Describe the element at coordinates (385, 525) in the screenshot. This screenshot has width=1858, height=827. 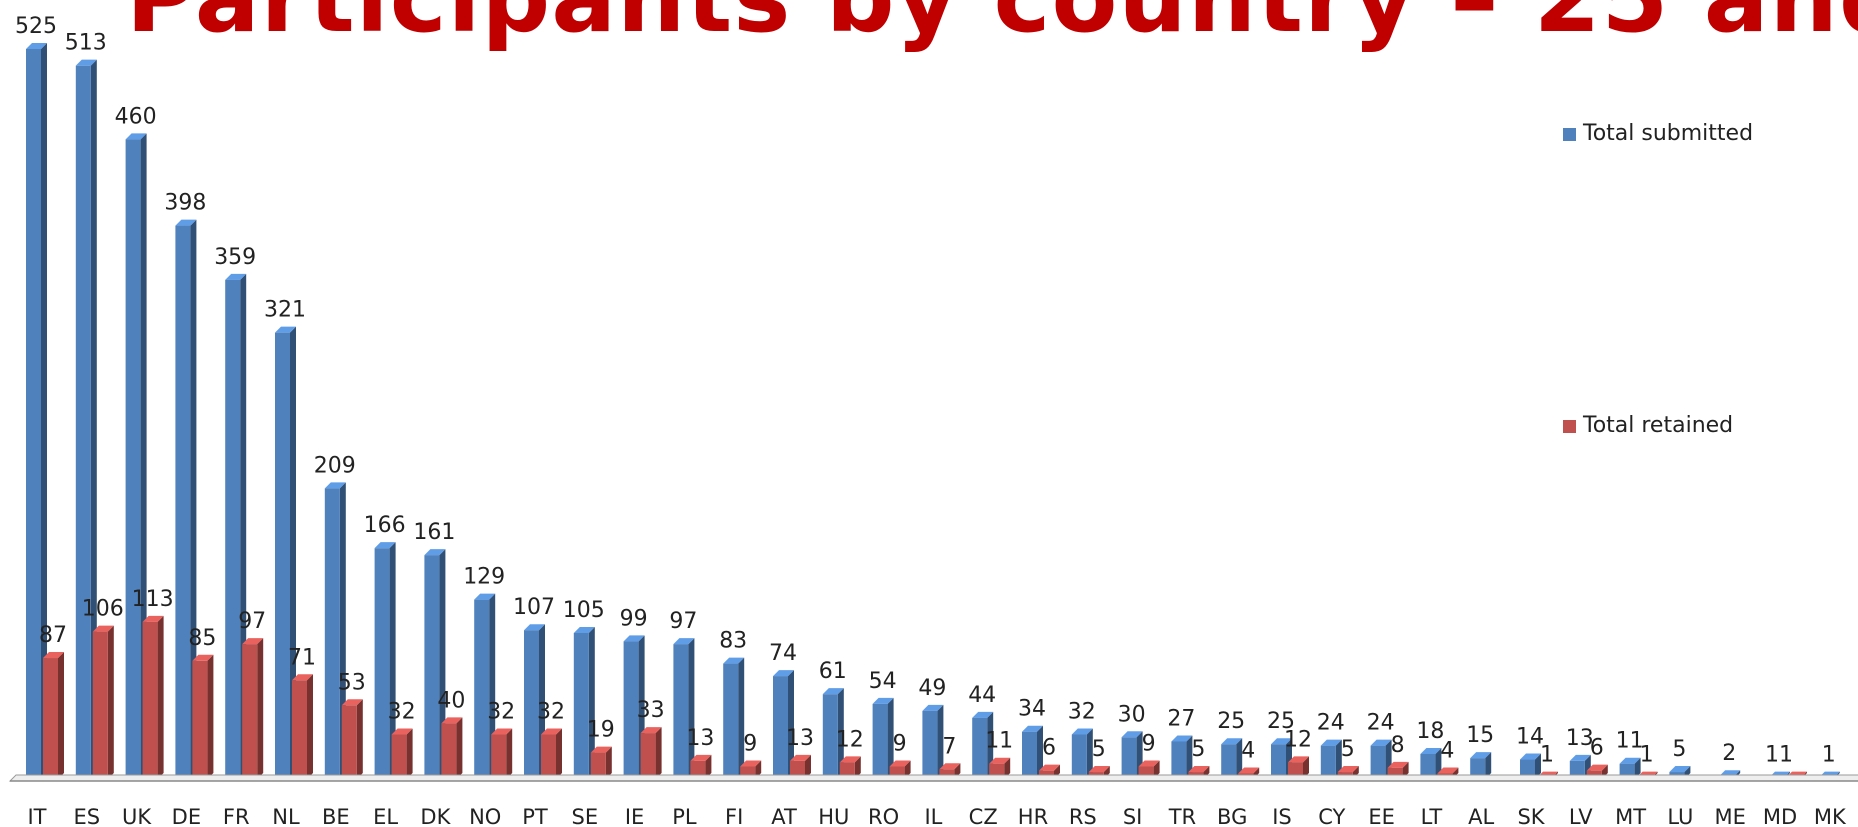
I see `value-label-submitted-el: 166` at that location.